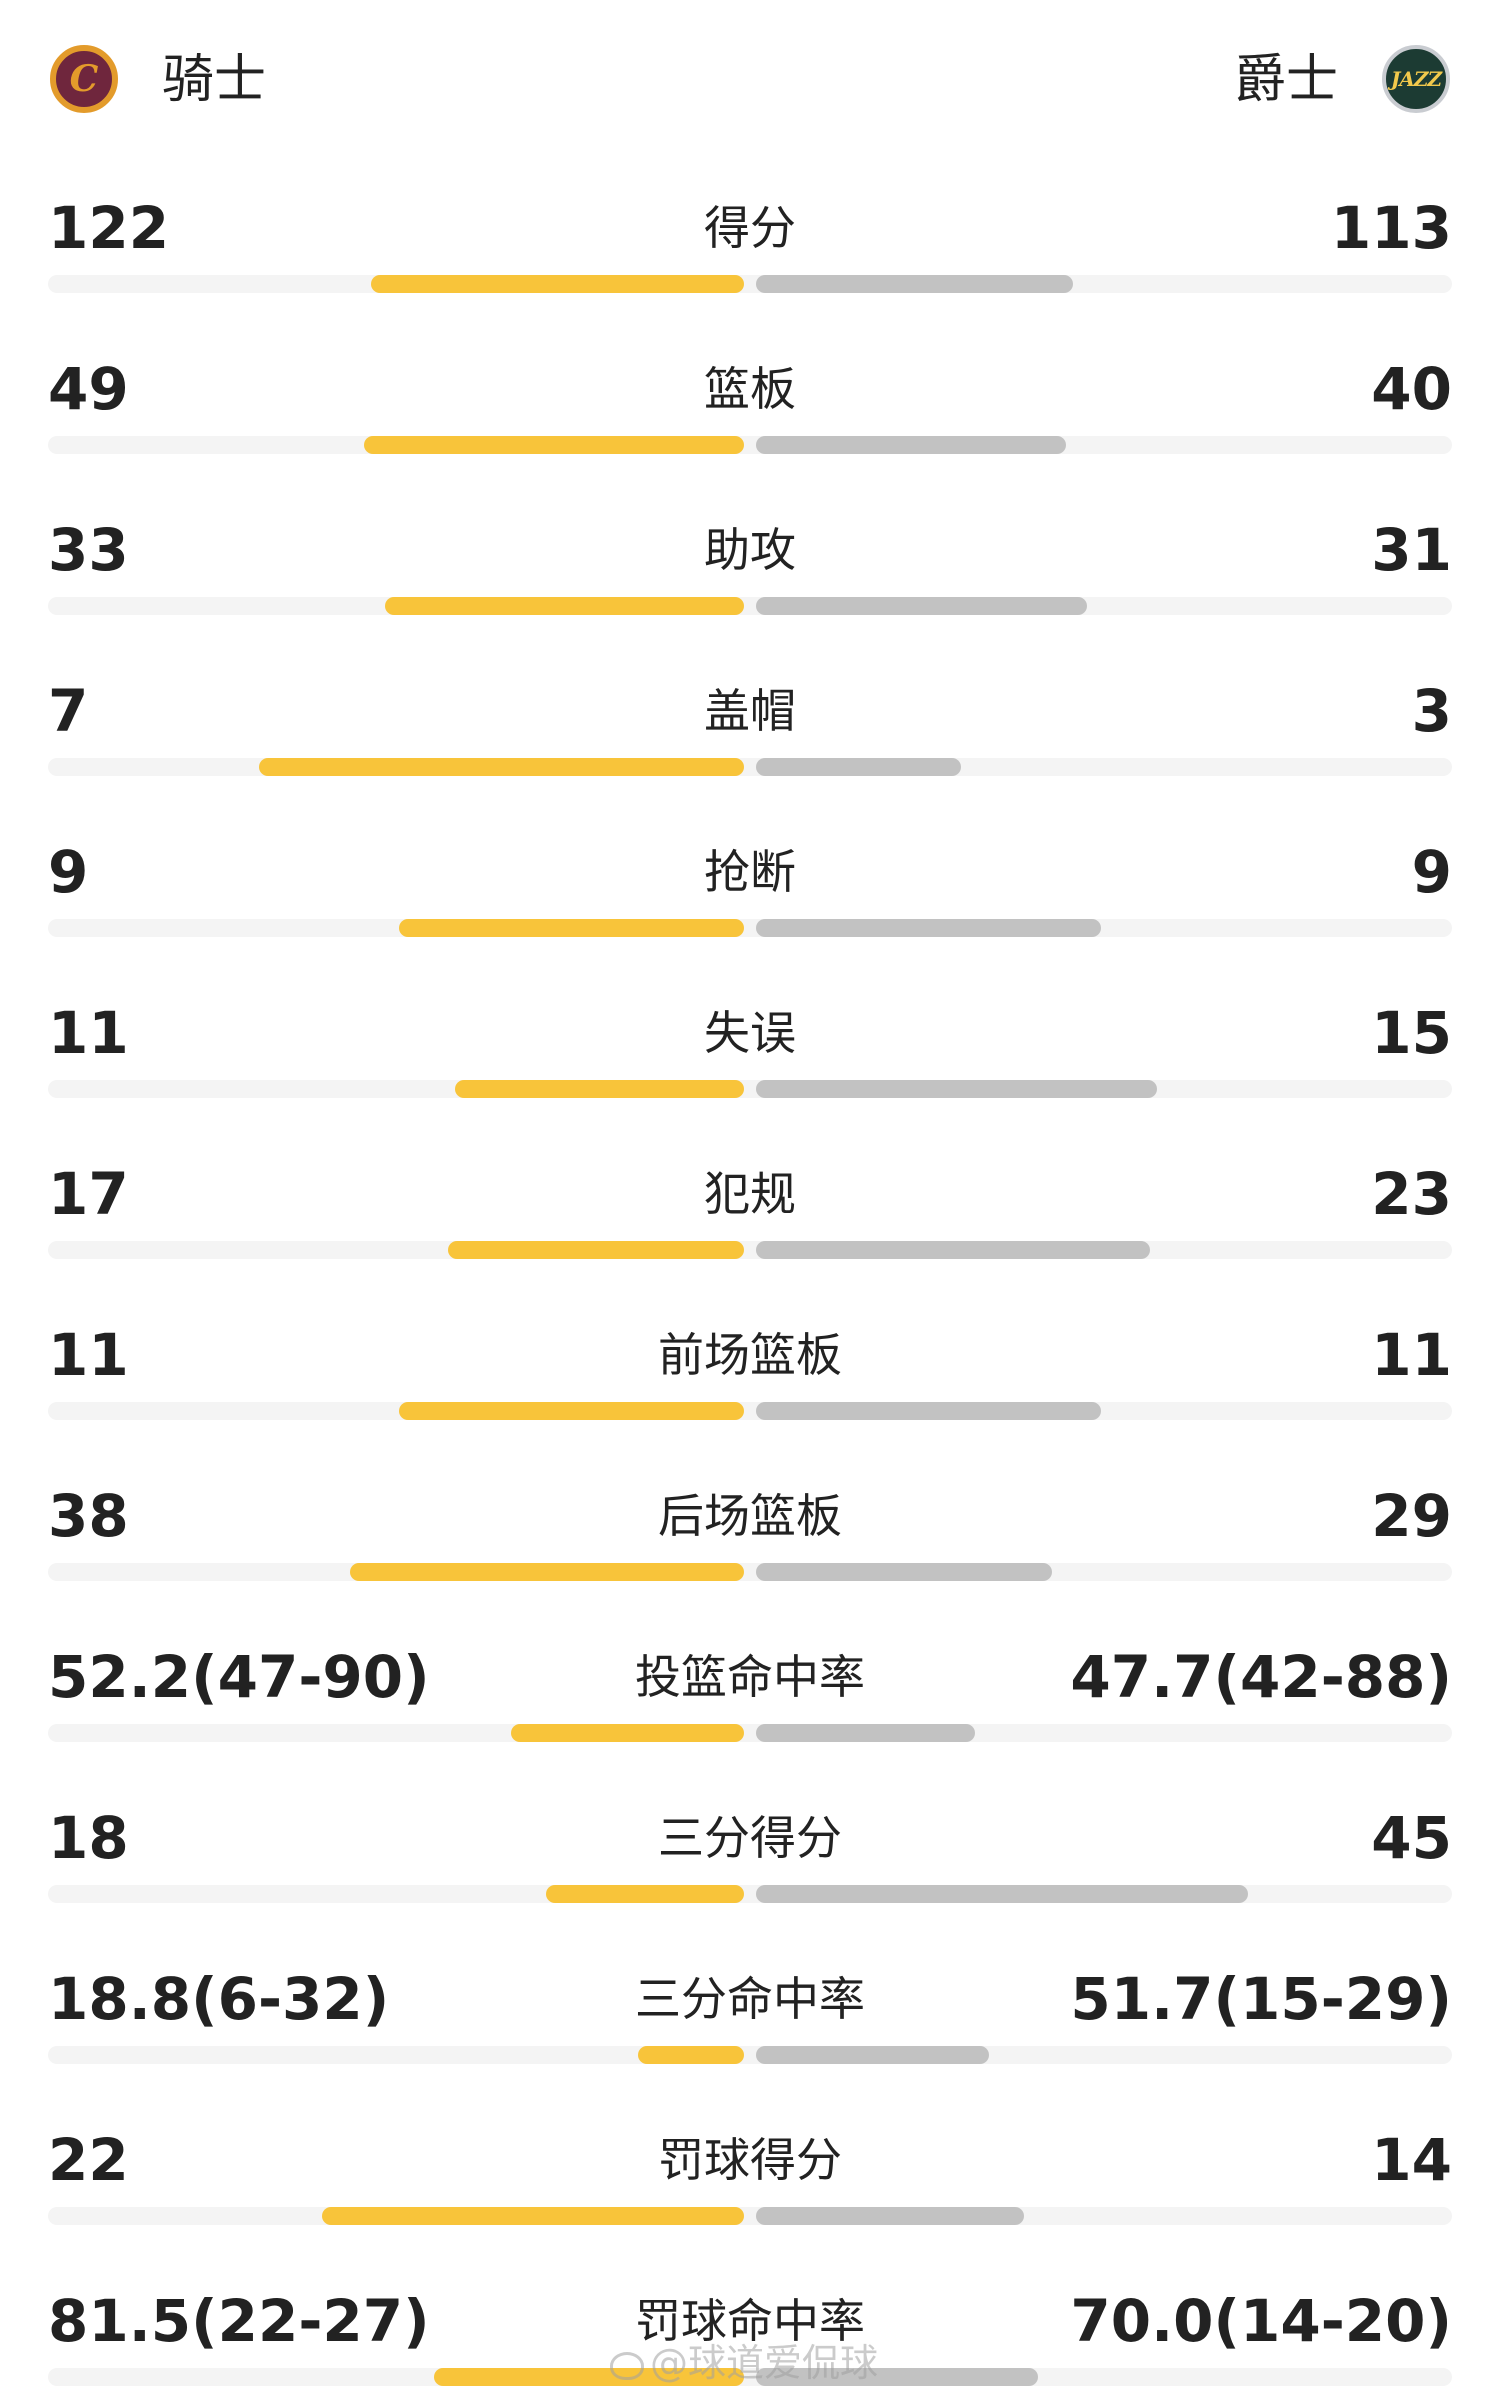  What do you see at coordinates (1285, 80) in the screenshot?
I see `right-team-name: 爵士` at bounding box center [1285, 80].